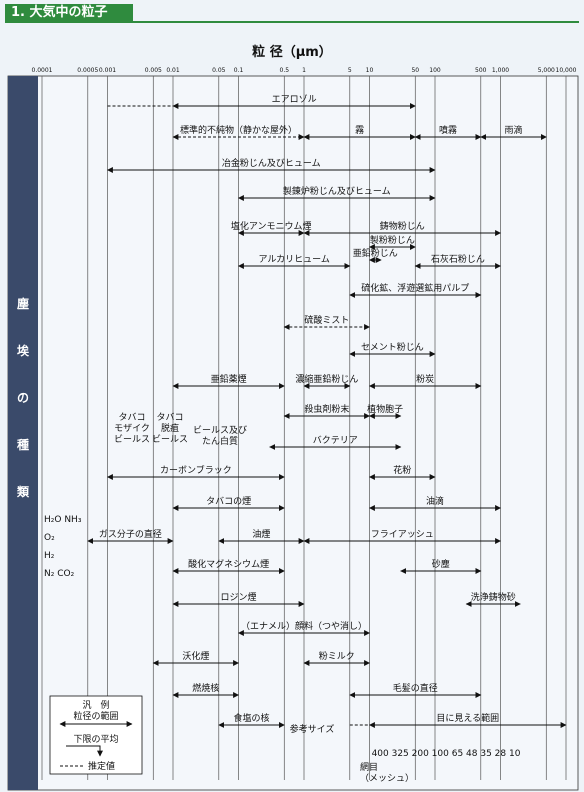  Describe the element at coordinates (271, 228) in the screenshot. I see `range-ammonium-chloride: 塩化アンモニウム煙` at that location.